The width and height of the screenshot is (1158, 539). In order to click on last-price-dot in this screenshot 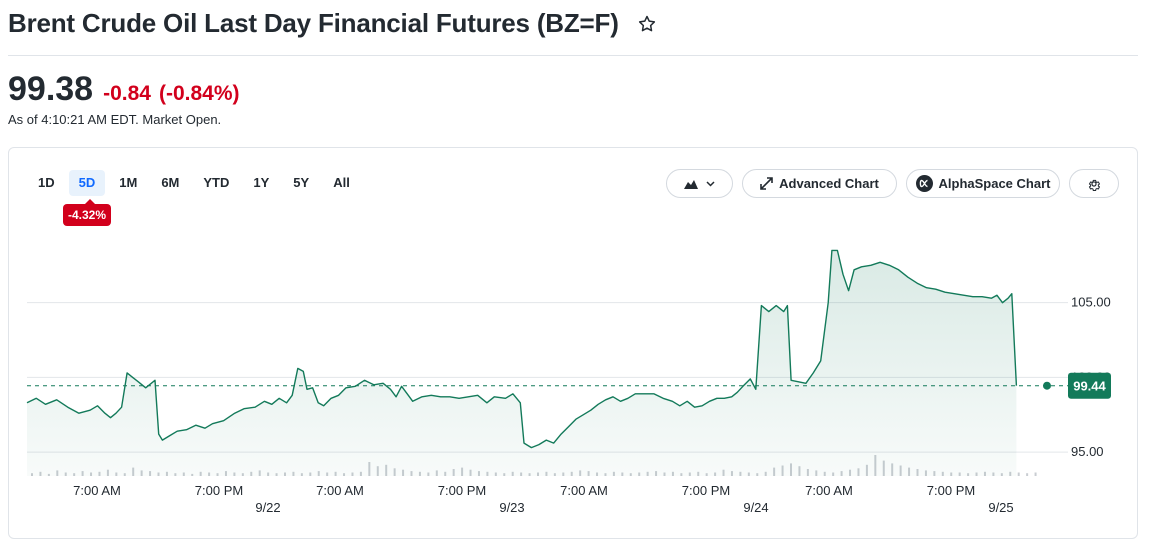, I will do `click(1047, 385)`.